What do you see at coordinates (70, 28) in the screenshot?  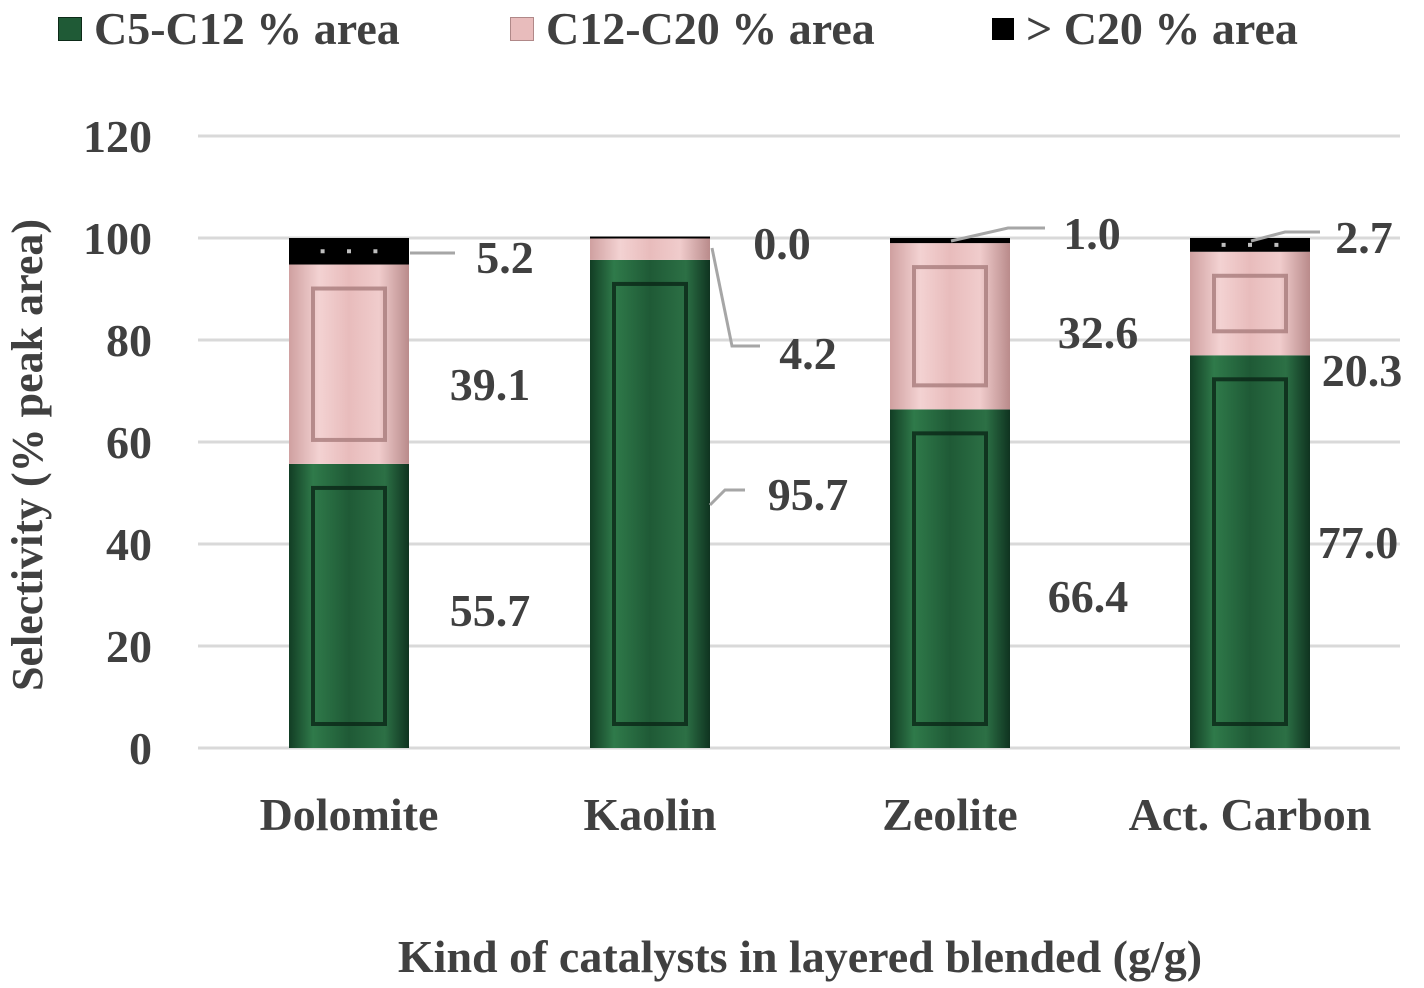 I see `legend-swatch-c5-c12` at bounding box center [70, 28].